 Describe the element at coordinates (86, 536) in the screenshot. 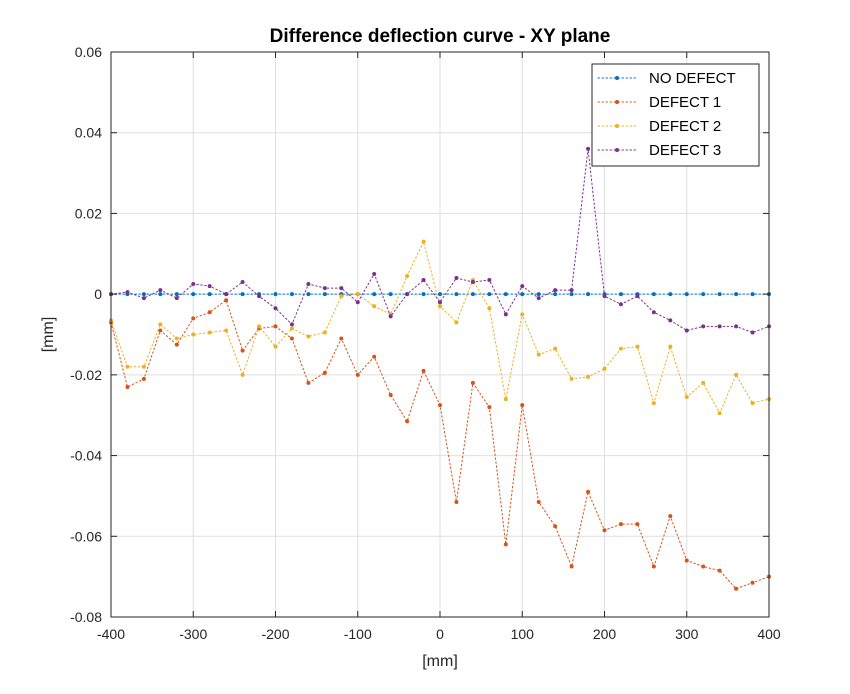

I see `y-tick-label: -0.06` at that location.